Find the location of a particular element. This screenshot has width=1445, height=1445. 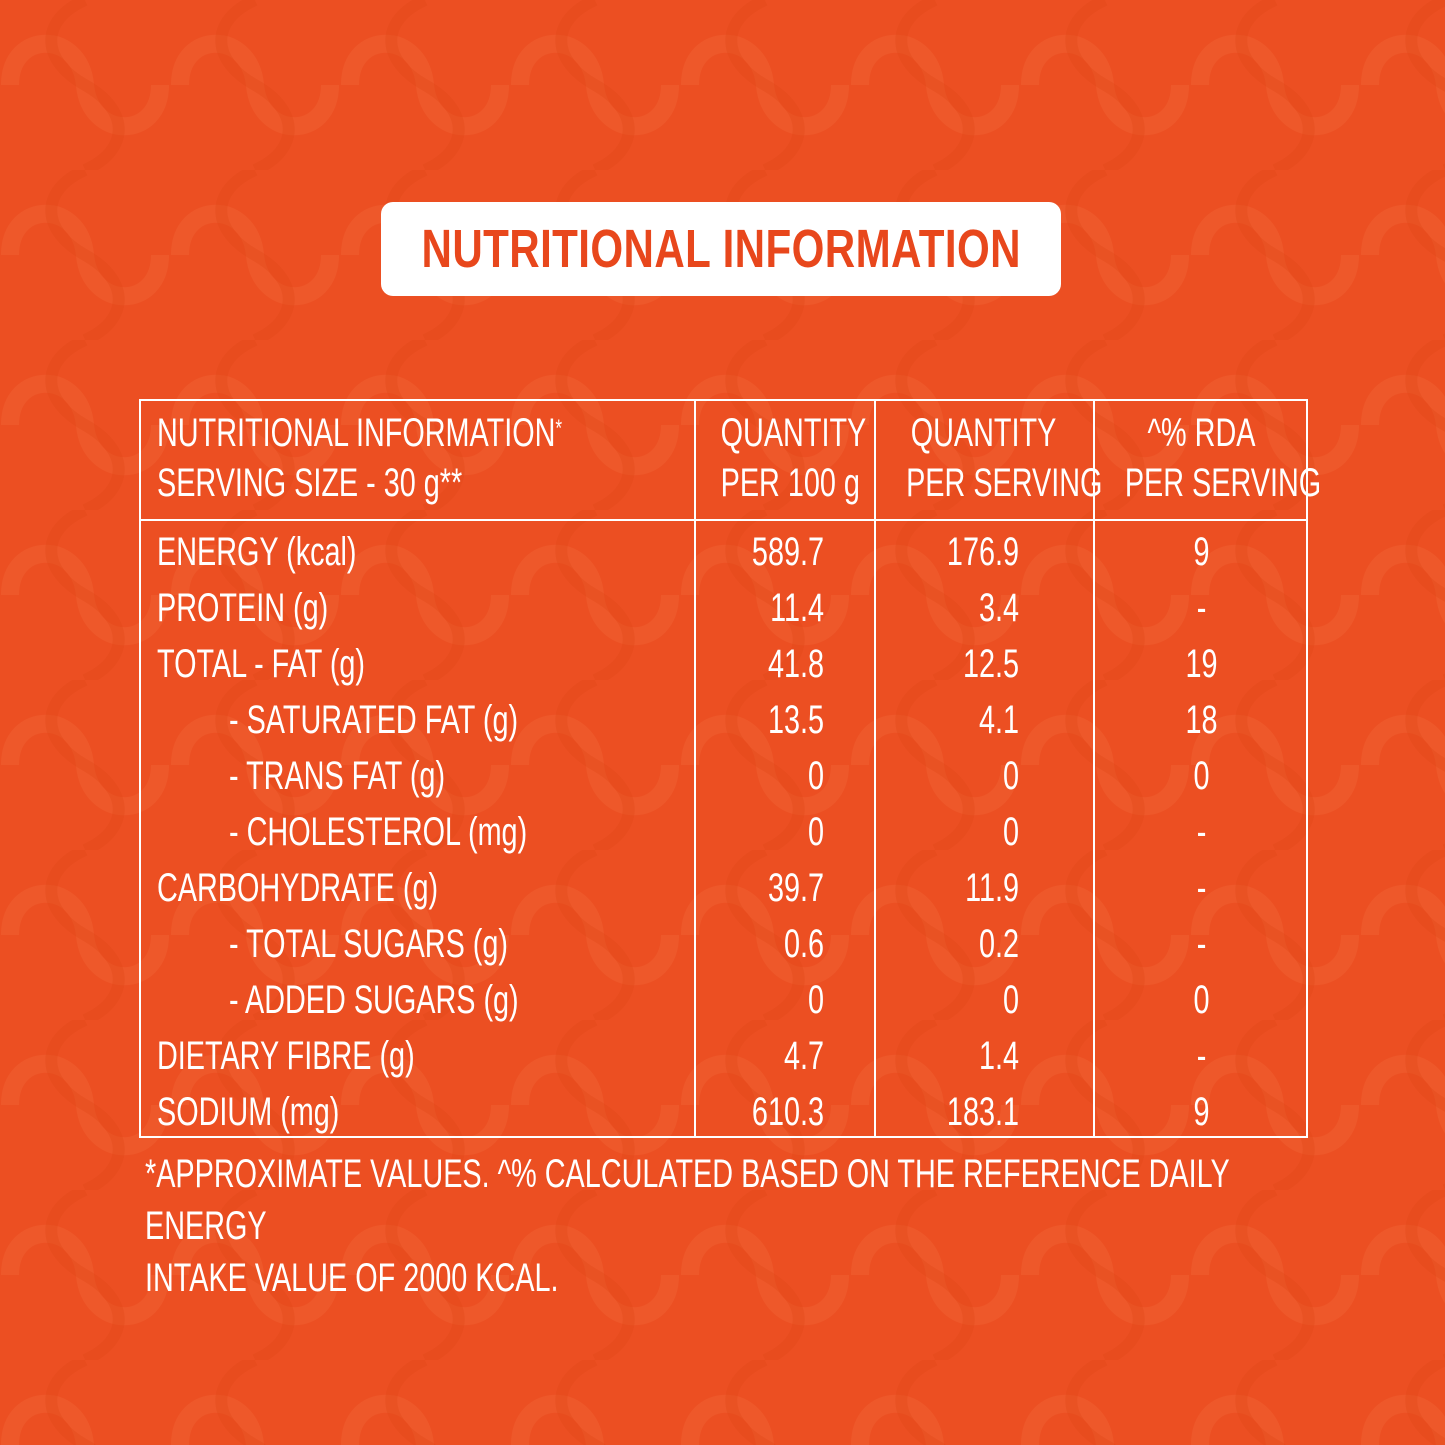

title-banner: NUTRITIONAL INFORMATION is located at coordinates (721, 249).